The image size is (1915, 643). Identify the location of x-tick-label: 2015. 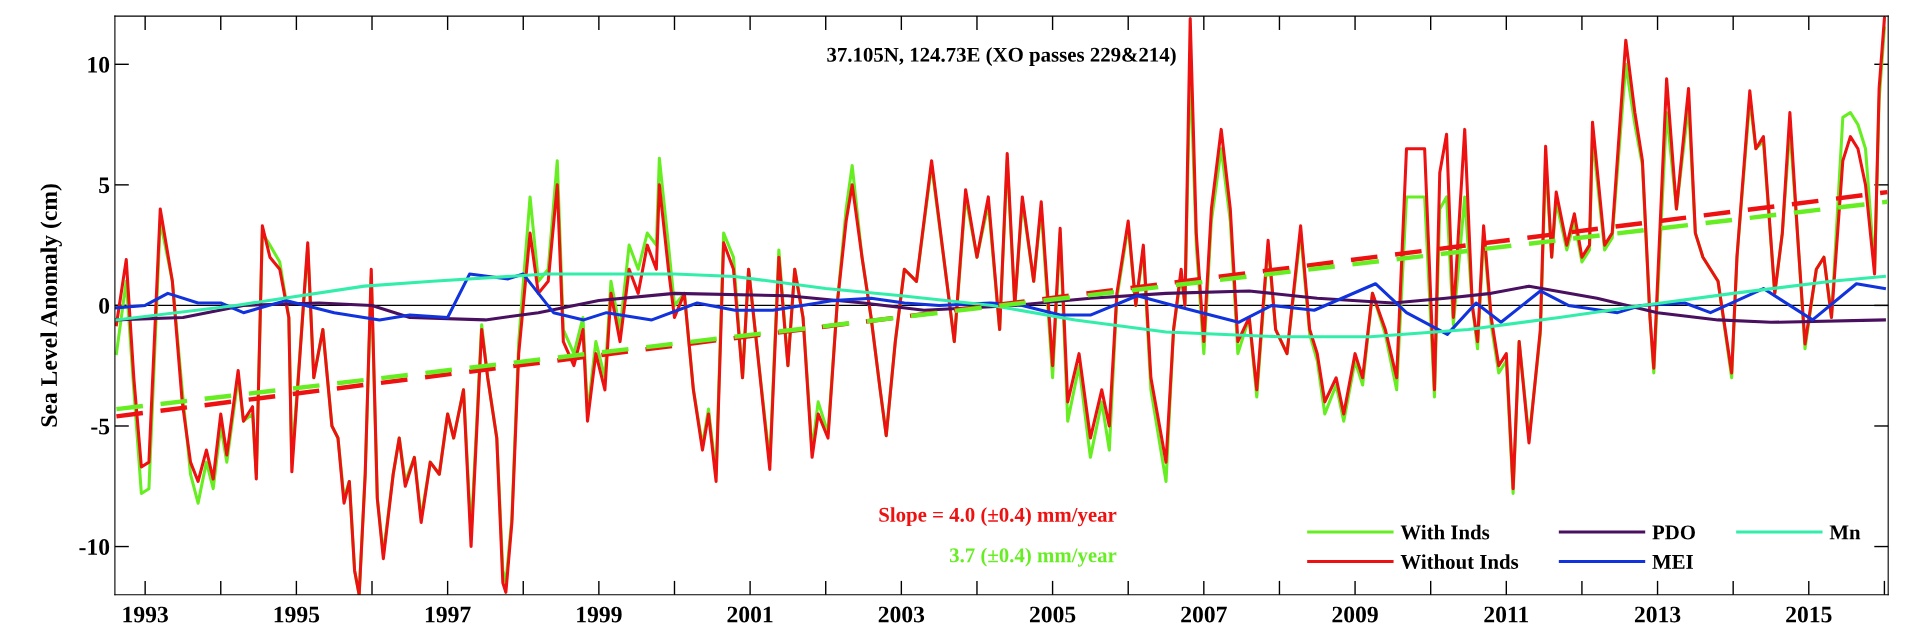
(1809, 614).